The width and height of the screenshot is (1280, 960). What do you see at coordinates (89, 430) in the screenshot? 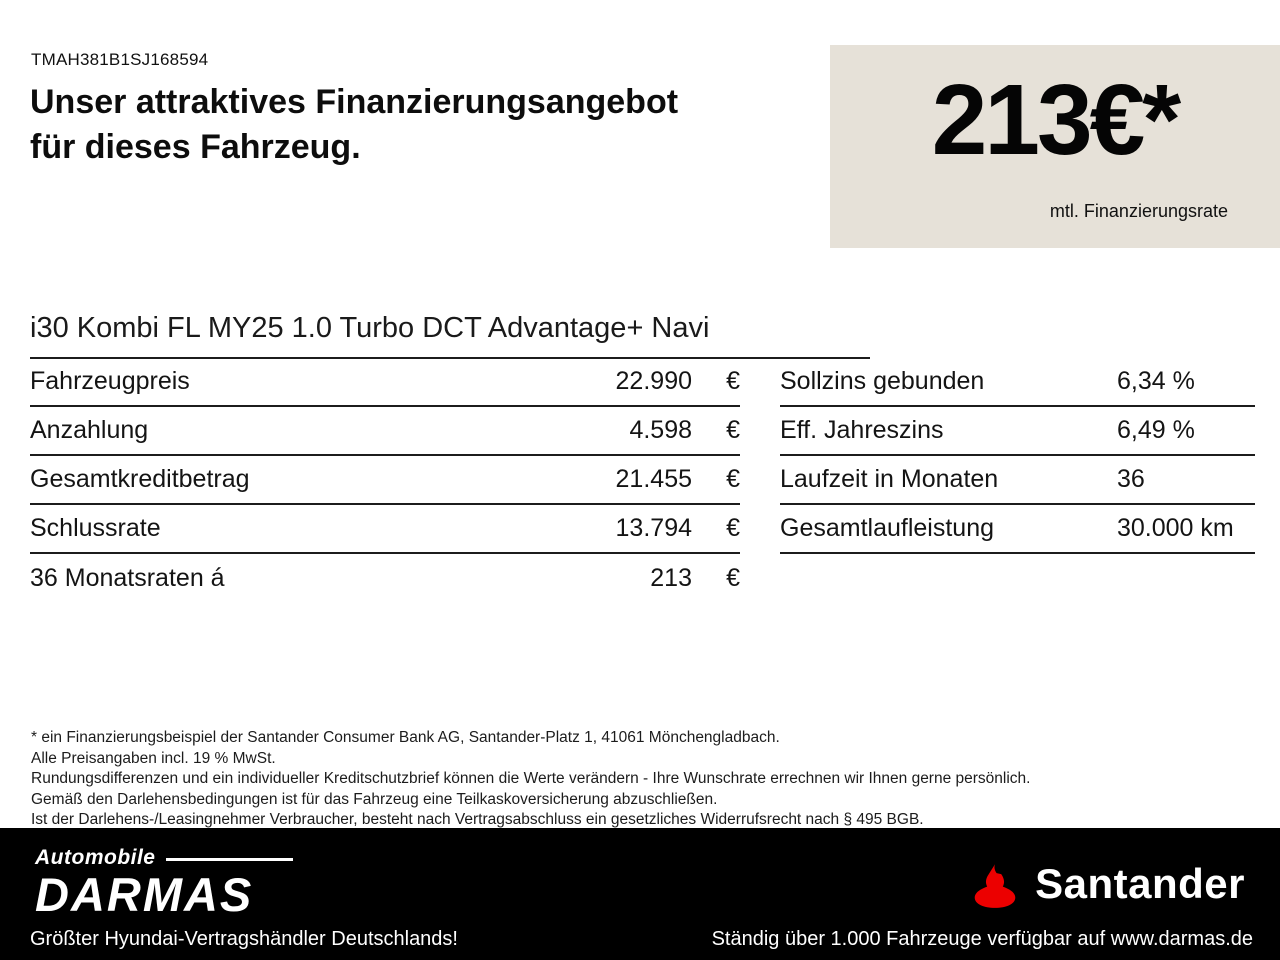
I see `row-label: Anzahlung` at bounding box center [89, 430].